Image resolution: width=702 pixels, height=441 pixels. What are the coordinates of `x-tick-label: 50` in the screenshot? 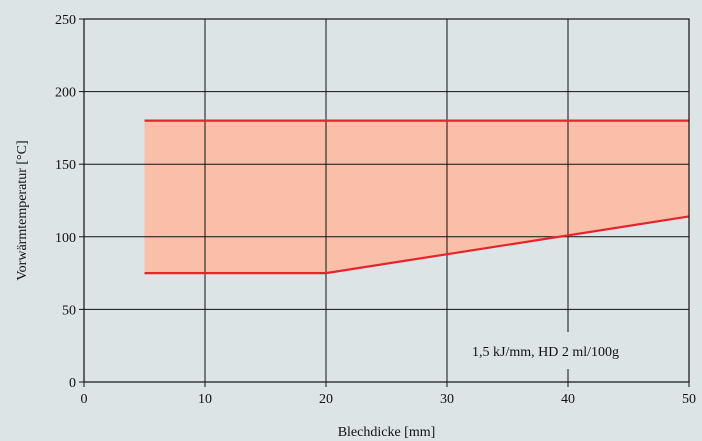 It's located at (689, 399).